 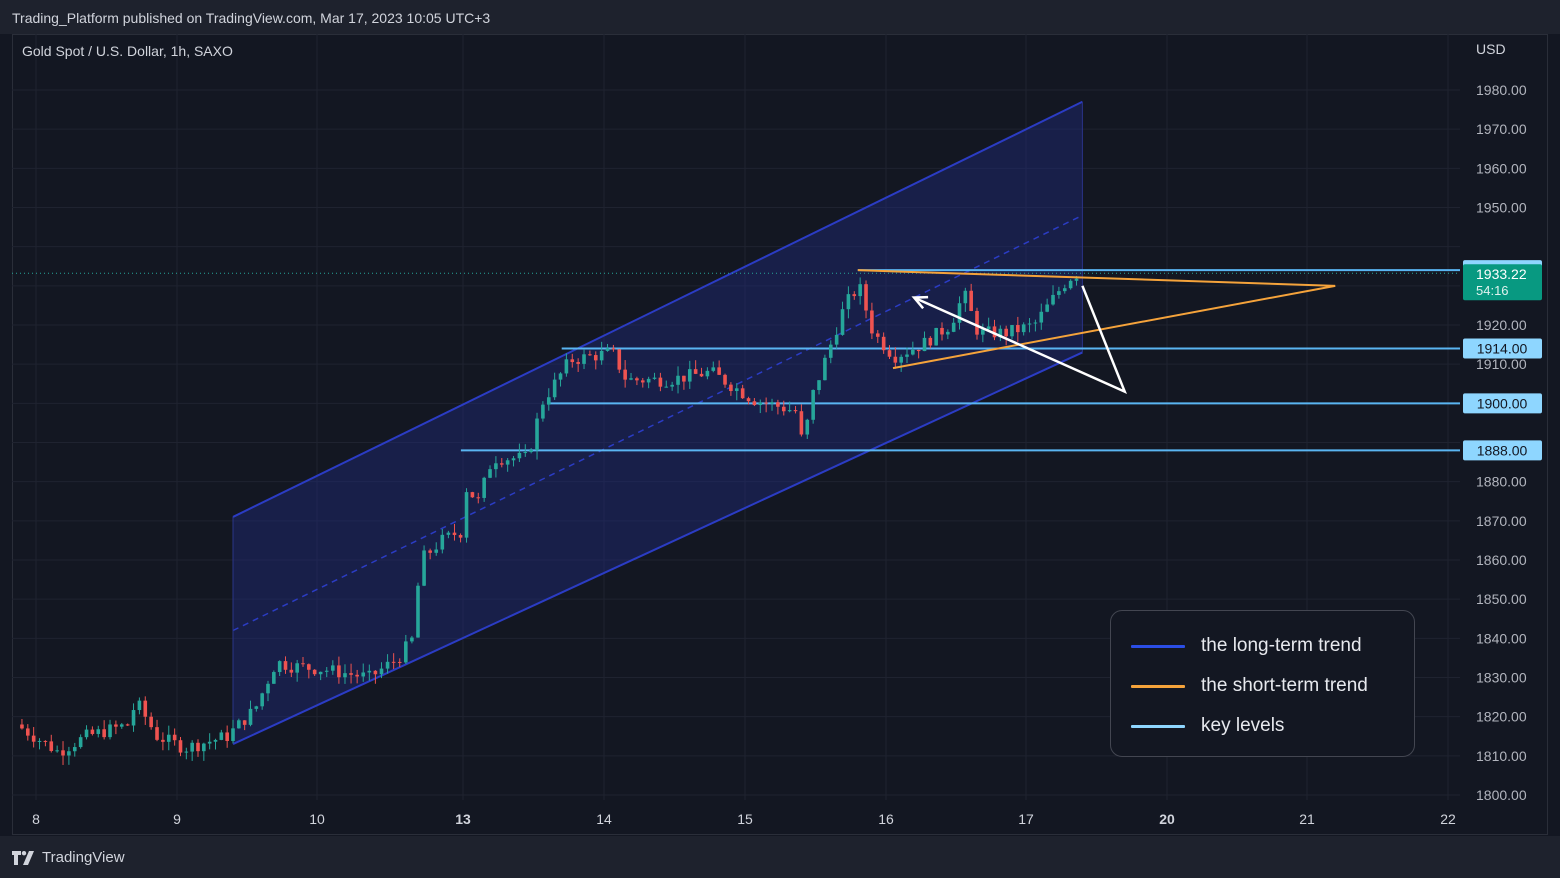 What do you see at coordinates (1243, 725) in the screenshot?
I see `legend-label: key levels` at bounding box center [1243, 725].